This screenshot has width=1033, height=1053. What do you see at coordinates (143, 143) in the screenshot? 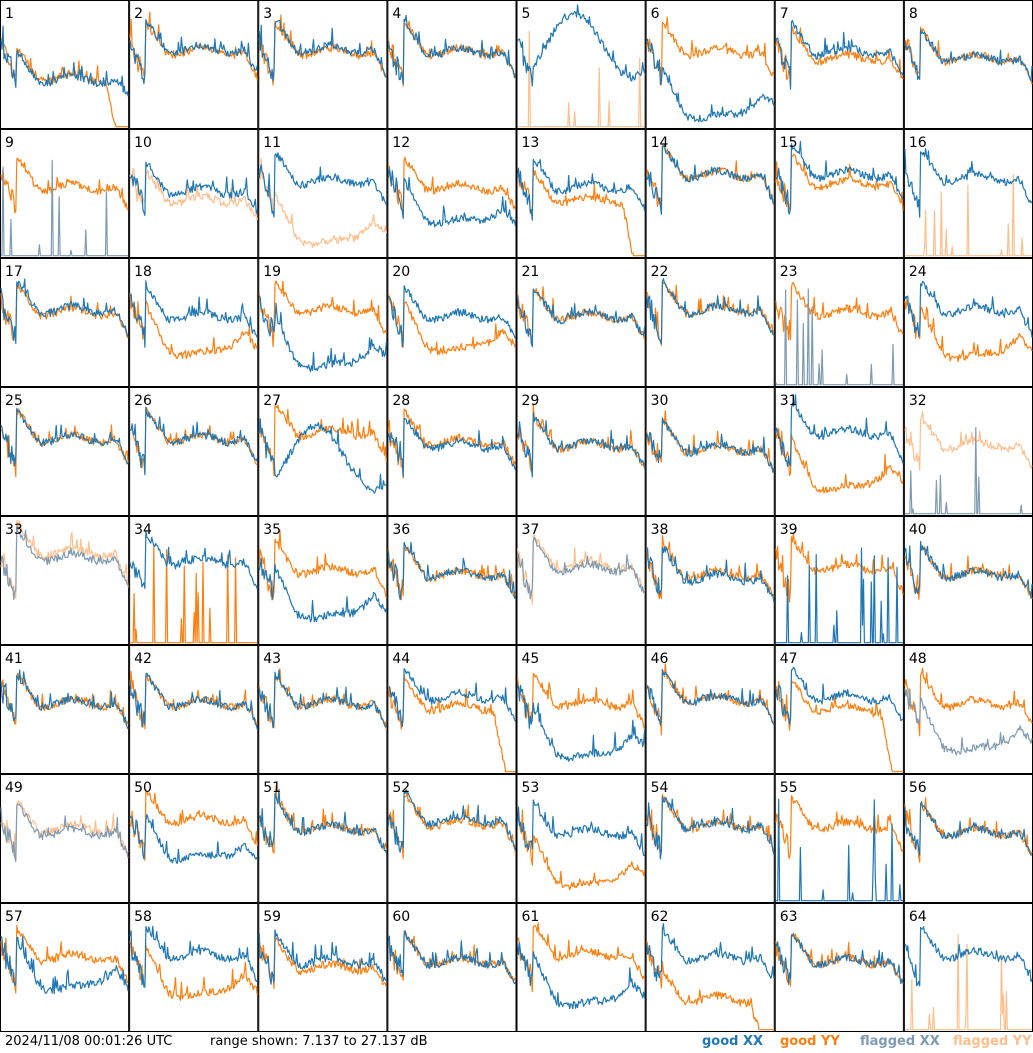
I see `panel-label: 10` at bounding box center [143, 143].